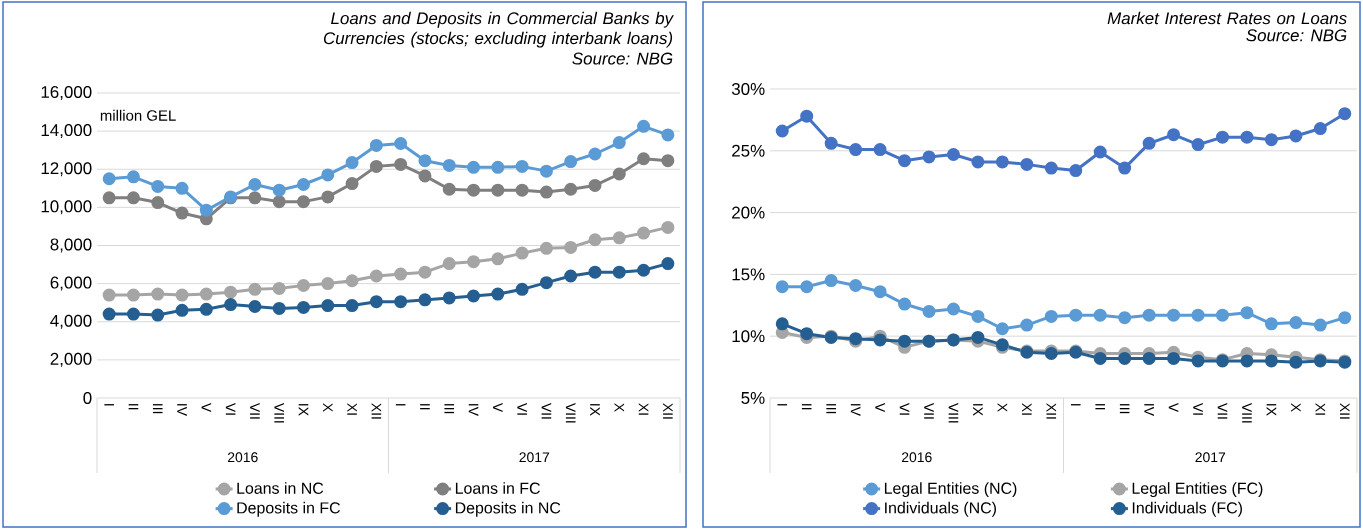 This screenshot has height=529, width=1363. I want to click on legend-label: Deposits in NC, so click(508, 509).